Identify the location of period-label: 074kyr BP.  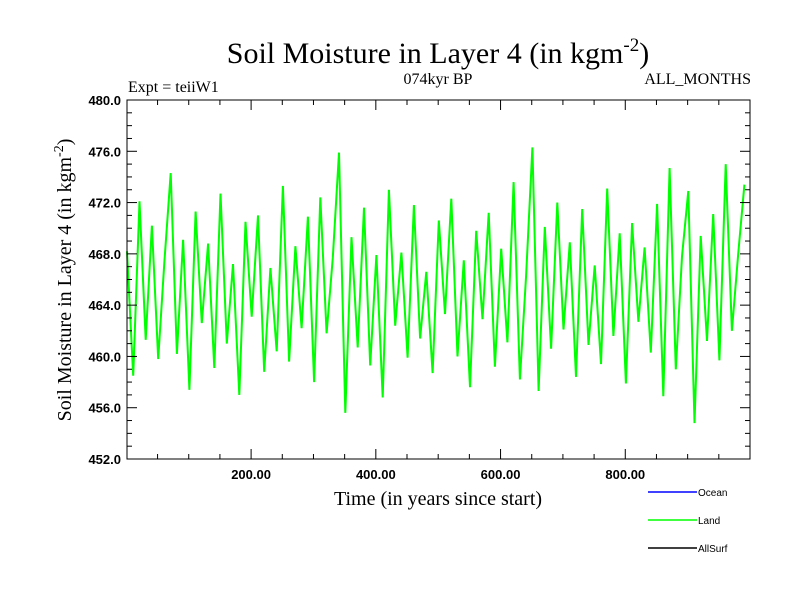
(438, 79).